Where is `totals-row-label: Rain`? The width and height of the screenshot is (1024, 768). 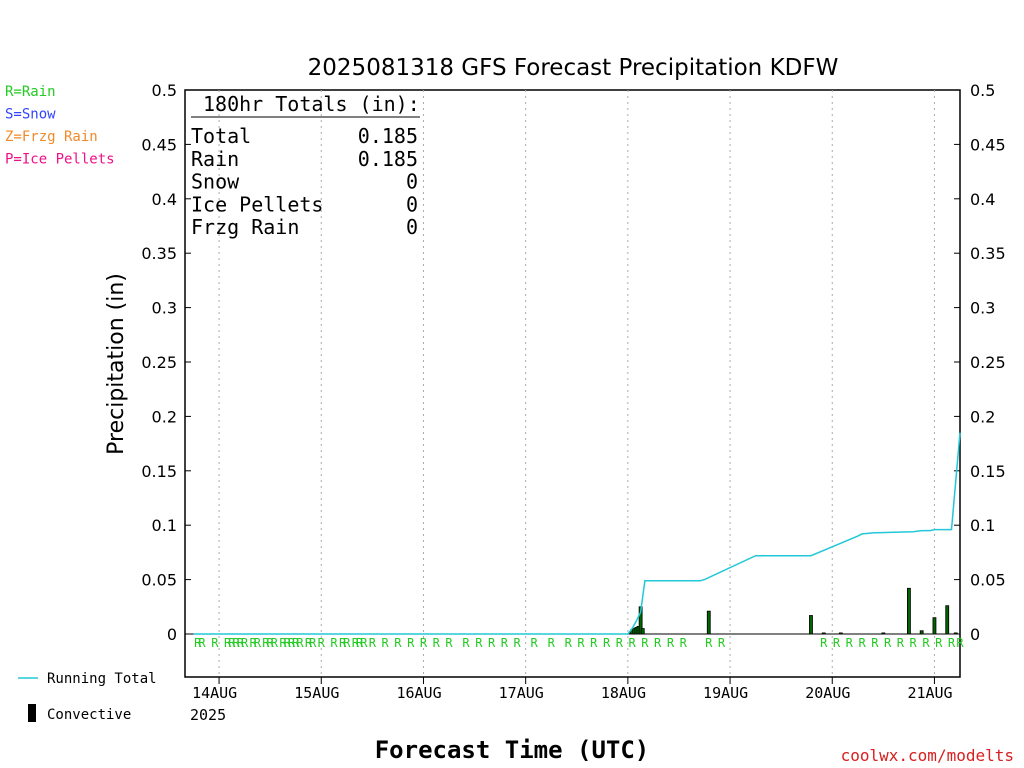 totals-row-label: Rain is located at coordinates (215, 159).